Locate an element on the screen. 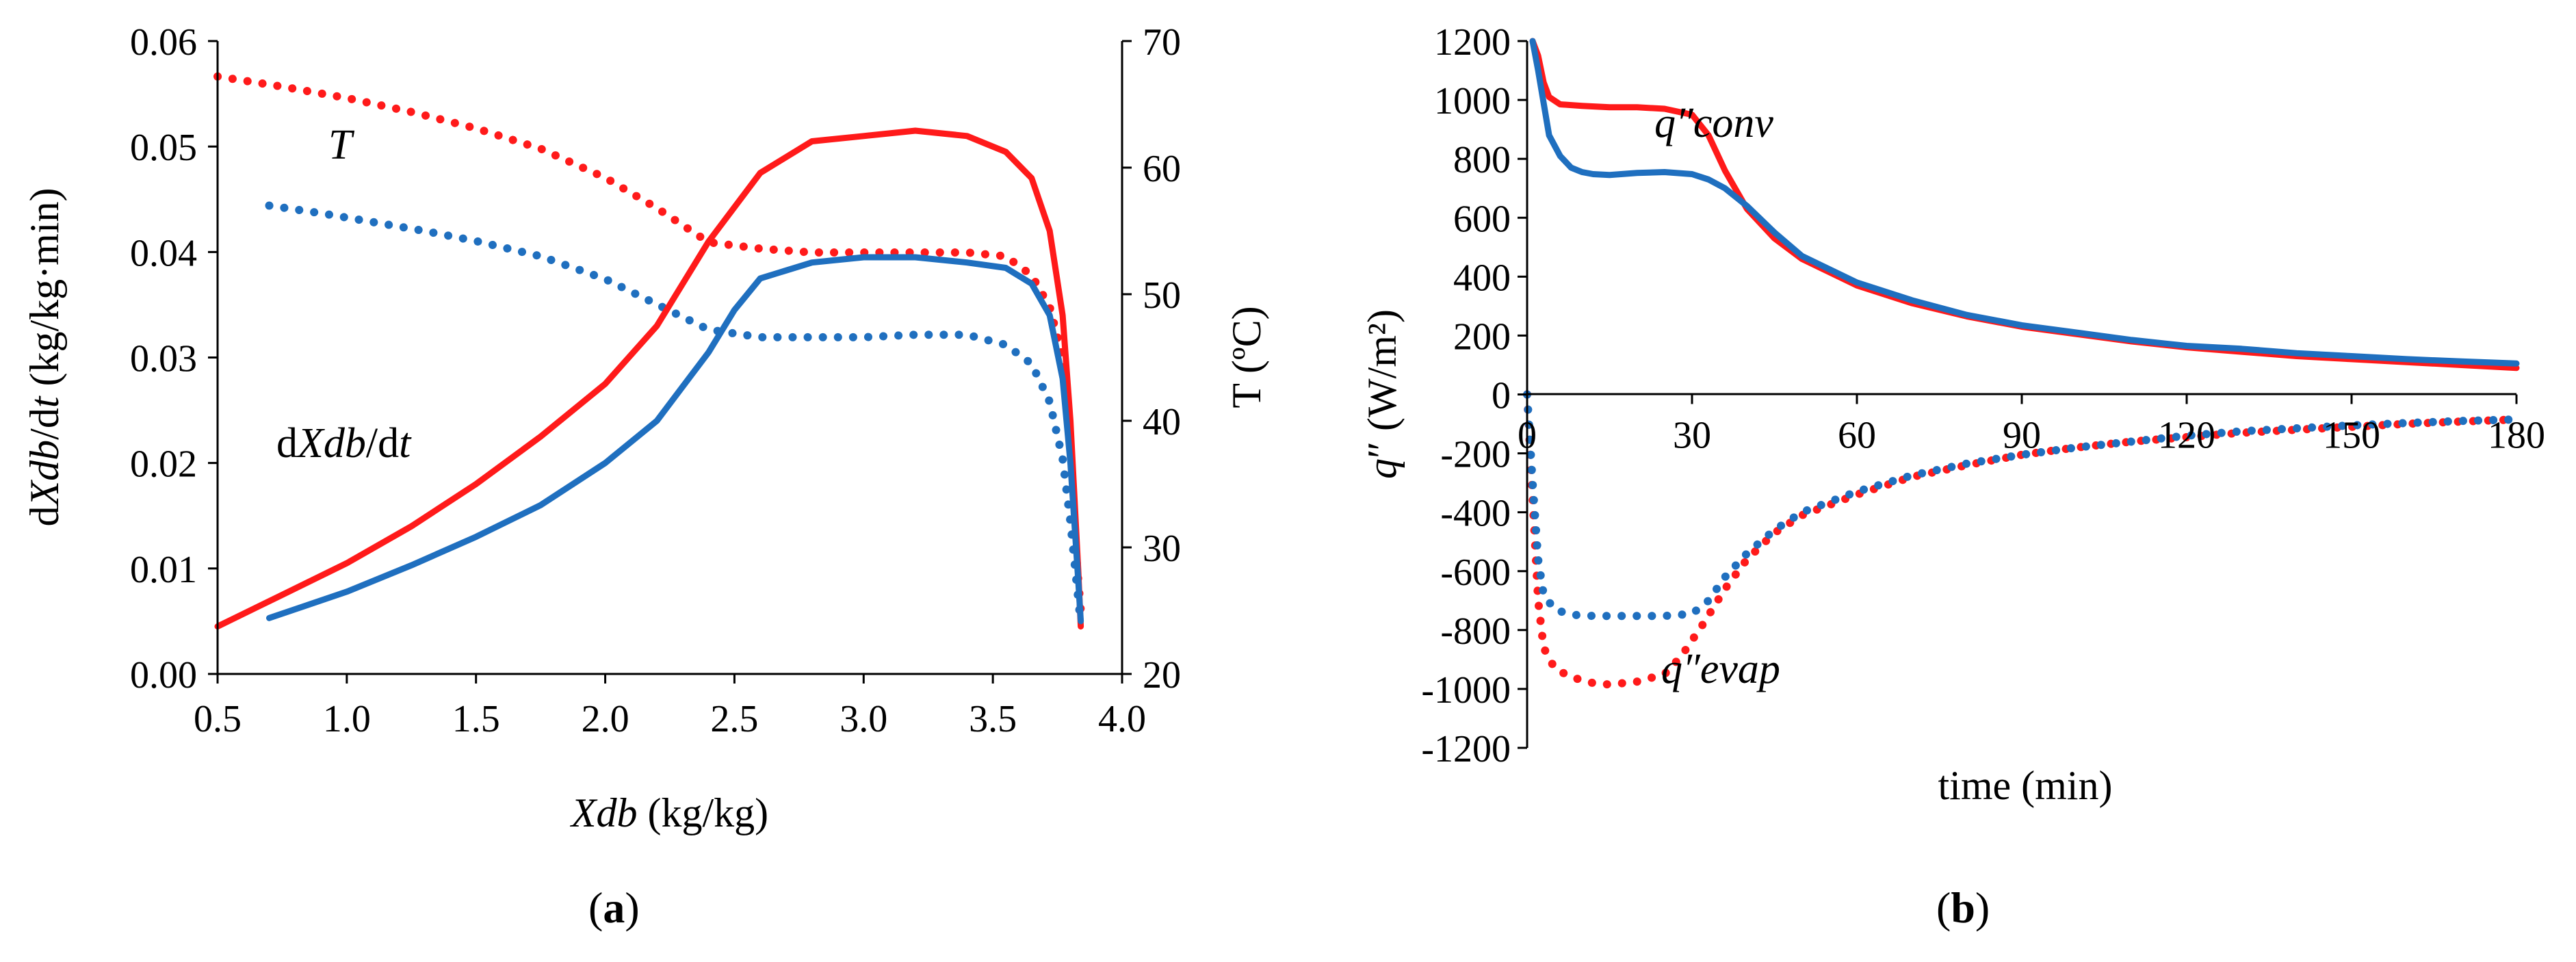 Image resolution: width=2576 pixels, height=962 pixels. panel-b-x-tick-label: 150 is located at coordinates (2351, 436).